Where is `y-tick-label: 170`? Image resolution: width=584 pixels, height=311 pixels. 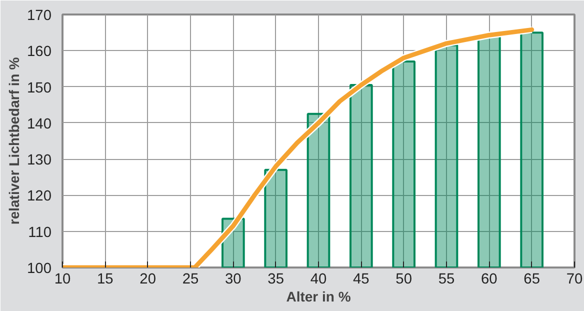 y-tick-label: 170 is located at coordinates (39, 16).